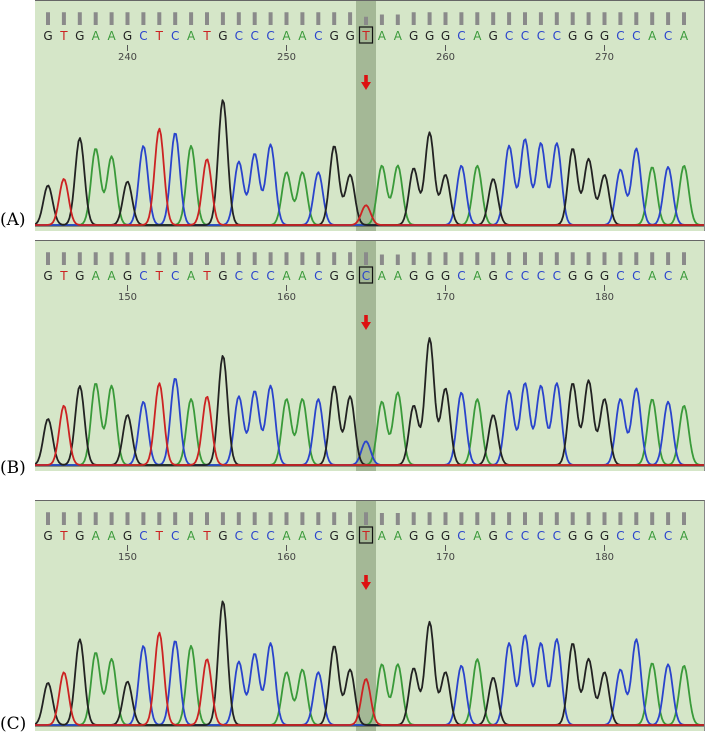 Image resolution: width=709 pixels, height=736 pixels. I want to click on trace-T, so click(369, 678).